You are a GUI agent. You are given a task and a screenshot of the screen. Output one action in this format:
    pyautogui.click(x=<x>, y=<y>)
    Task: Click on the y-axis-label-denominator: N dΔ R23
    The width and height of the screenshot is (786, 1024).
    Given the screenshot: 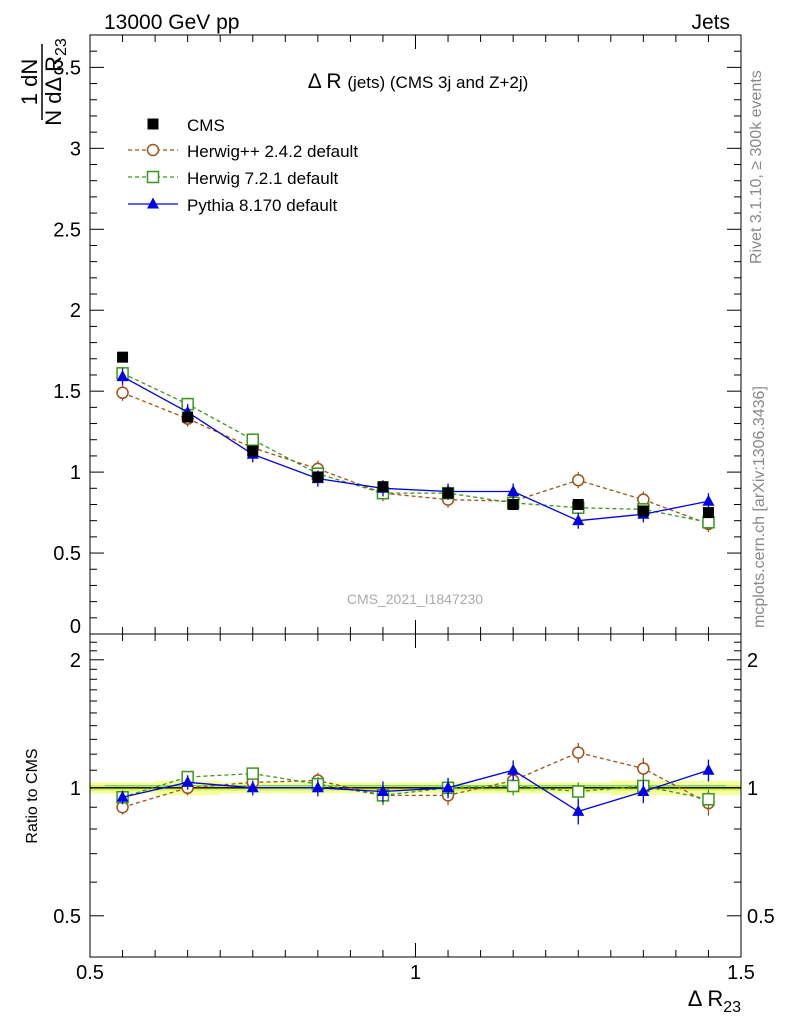 What is the action you would take?
    pyautogui.click(x=55, y=82)
    